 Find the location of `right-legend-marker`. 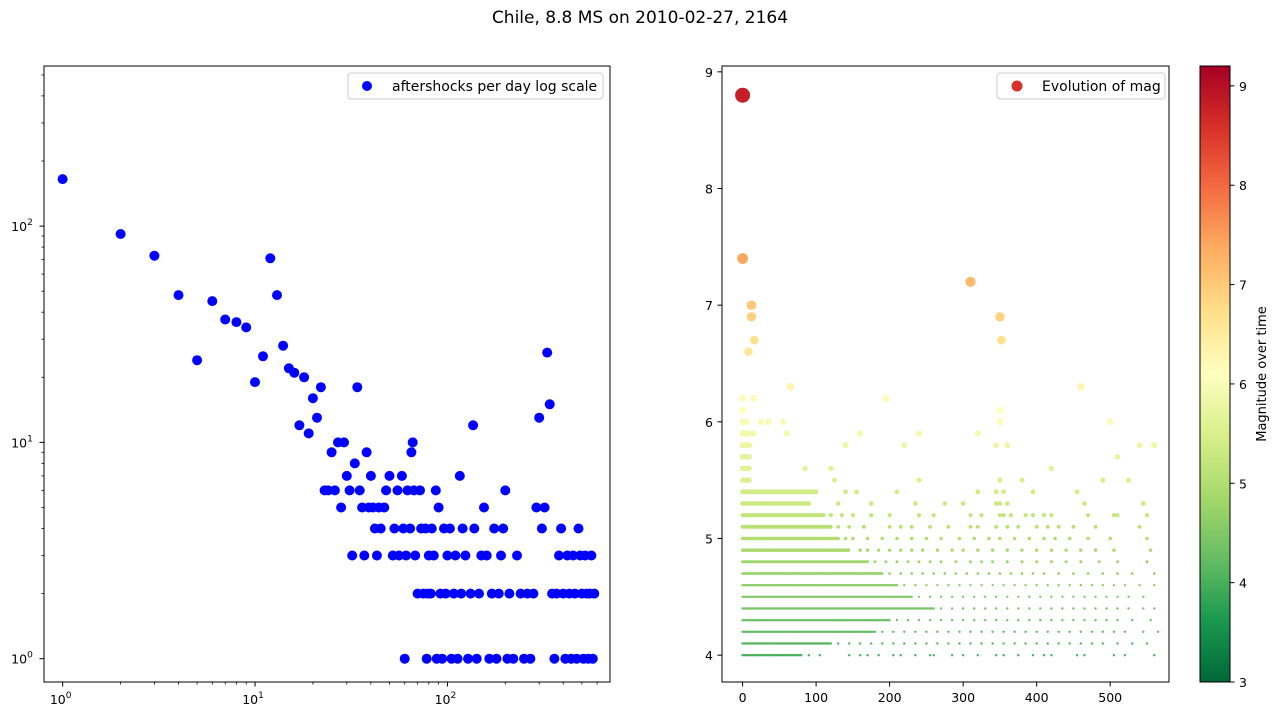

right-legend-marker is located at coordinates (1017, 86).